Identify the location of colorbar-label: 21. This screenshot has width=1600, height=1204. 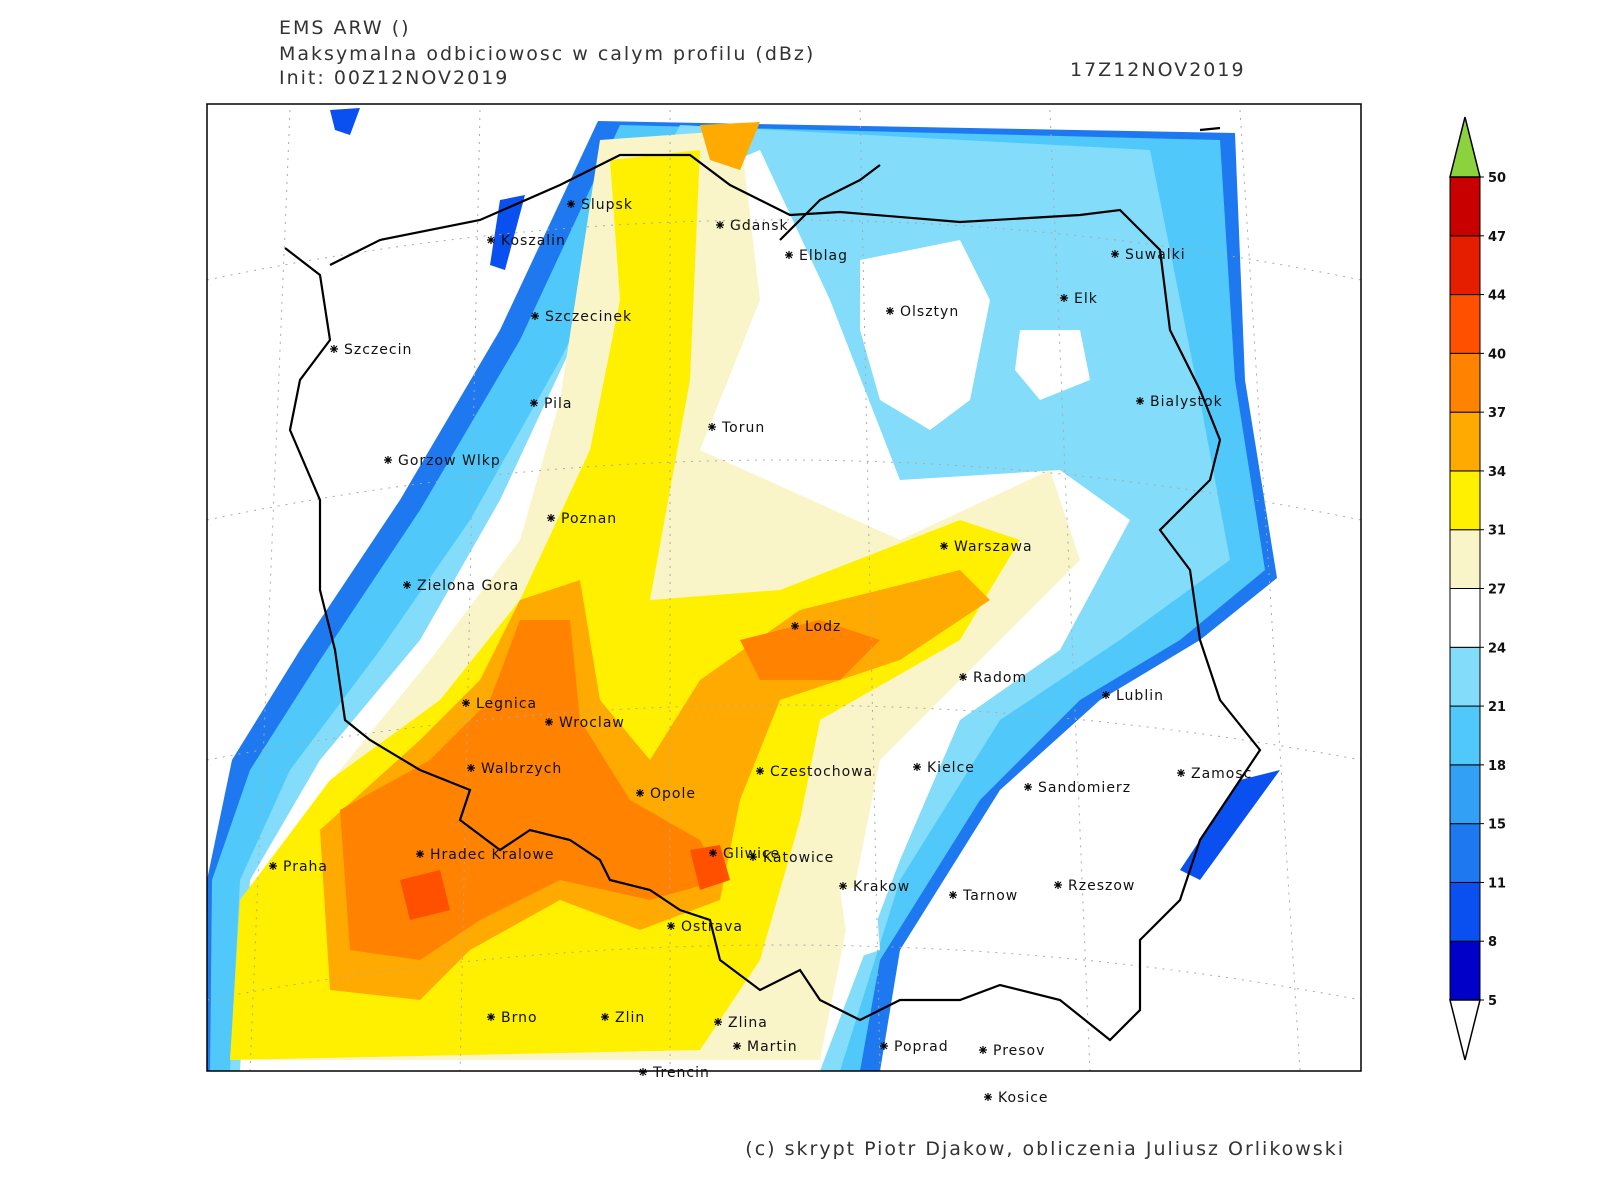
(1497, 707).